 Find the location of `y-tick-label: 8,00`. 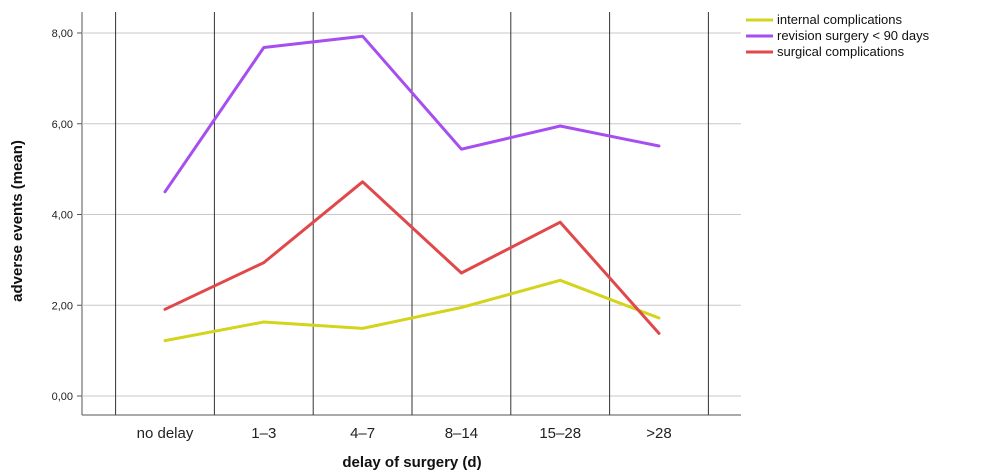

y-tick-label: 8,00 is located at coordinates (62, 34).